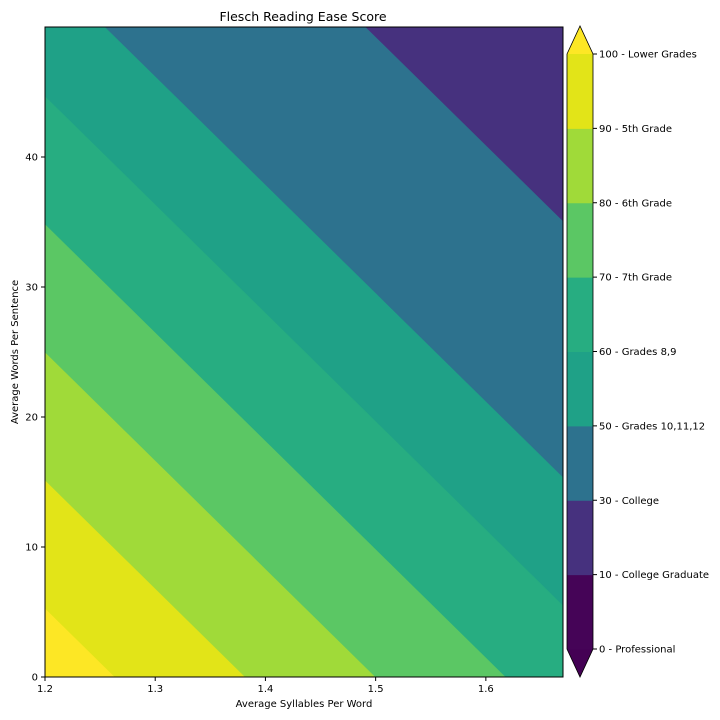 This screenshot has width=720, height=720. I want to click on x-tick-label: 1.4, so click(265, 689).